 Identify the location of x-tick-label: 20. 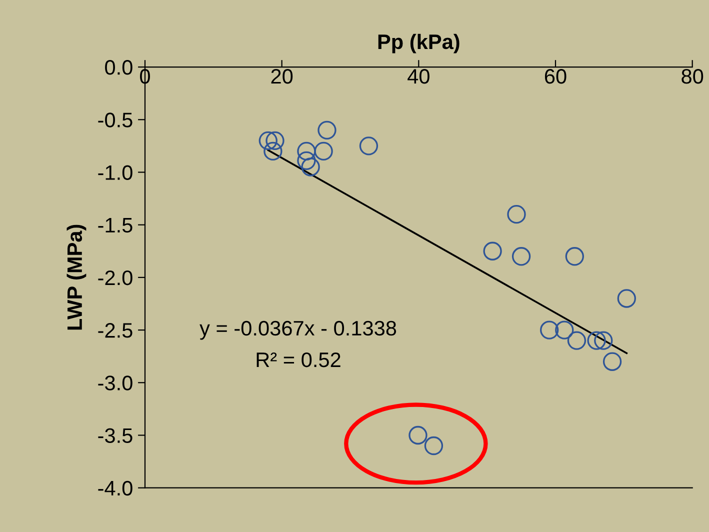
(282, 76).